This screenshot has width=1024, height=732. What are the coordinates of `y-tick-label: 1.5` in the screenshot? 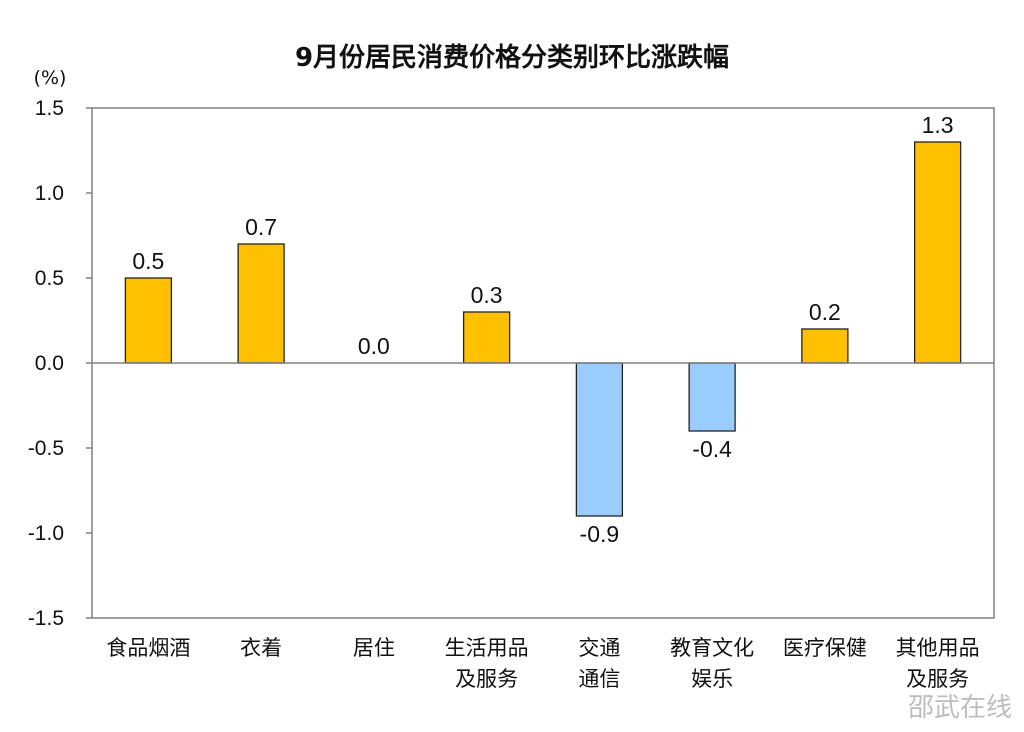 It's located at (49, 108).